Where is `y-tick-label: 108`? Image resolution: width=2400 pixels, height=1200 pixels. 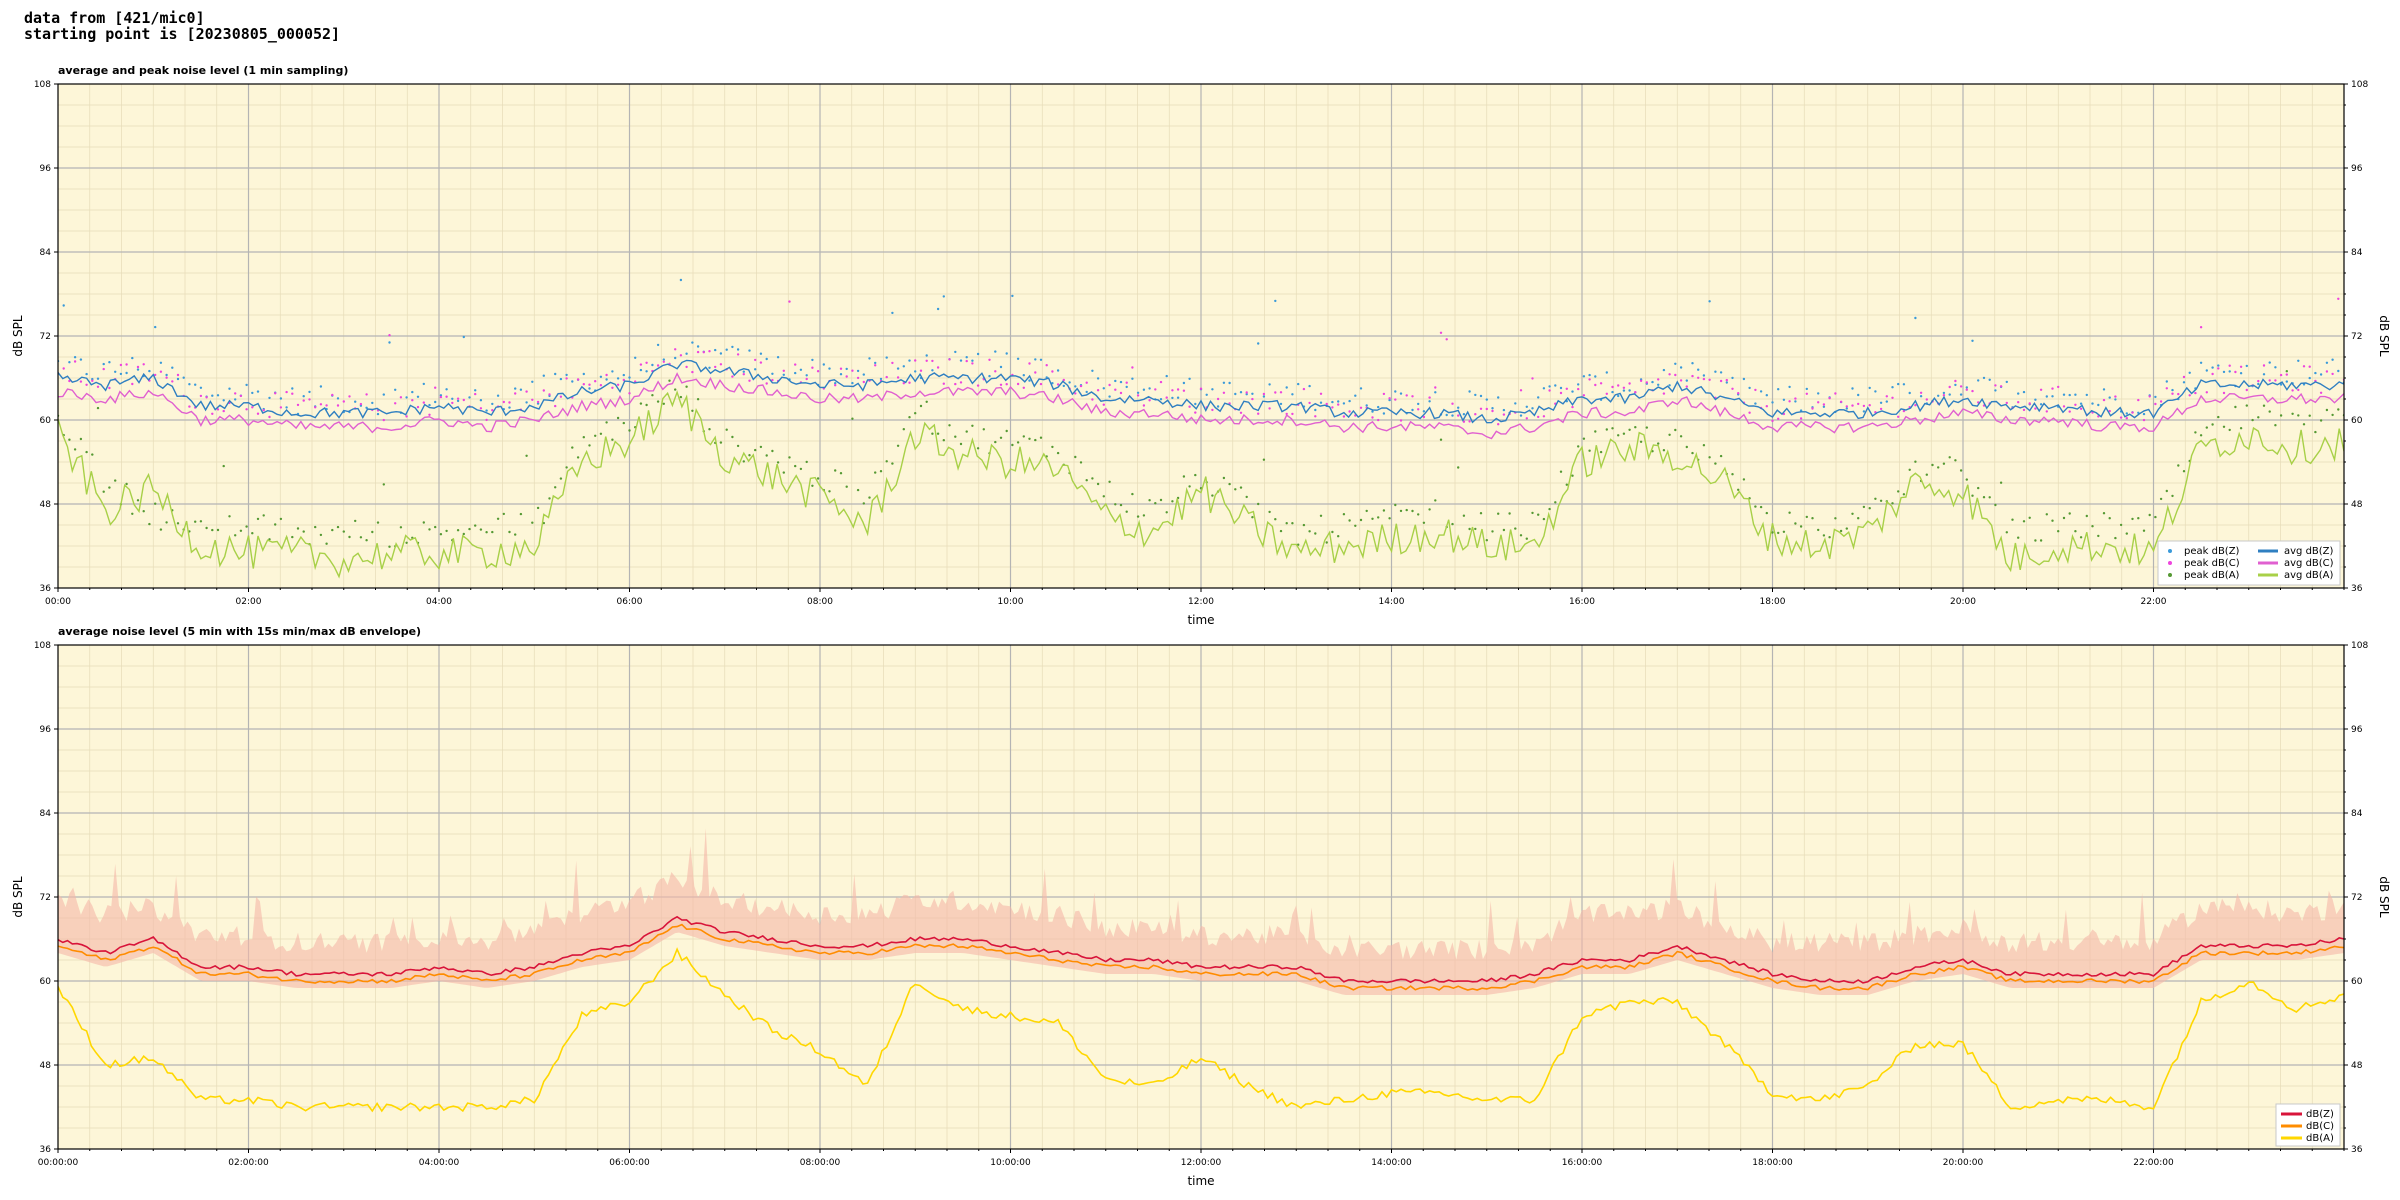 y-tick-label: 108 is located at coordinates (42, 646).